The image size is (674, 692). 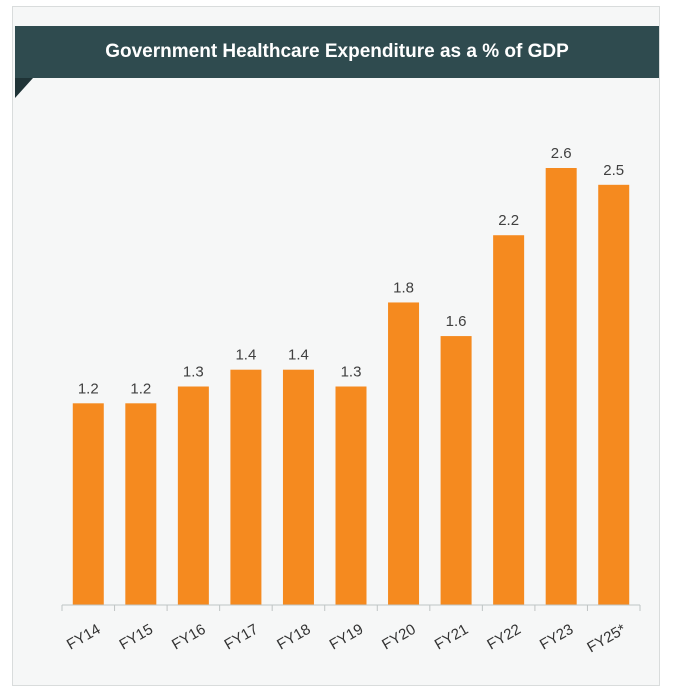 I want to click on value-label: 2.2, so click(x=508, y=220).